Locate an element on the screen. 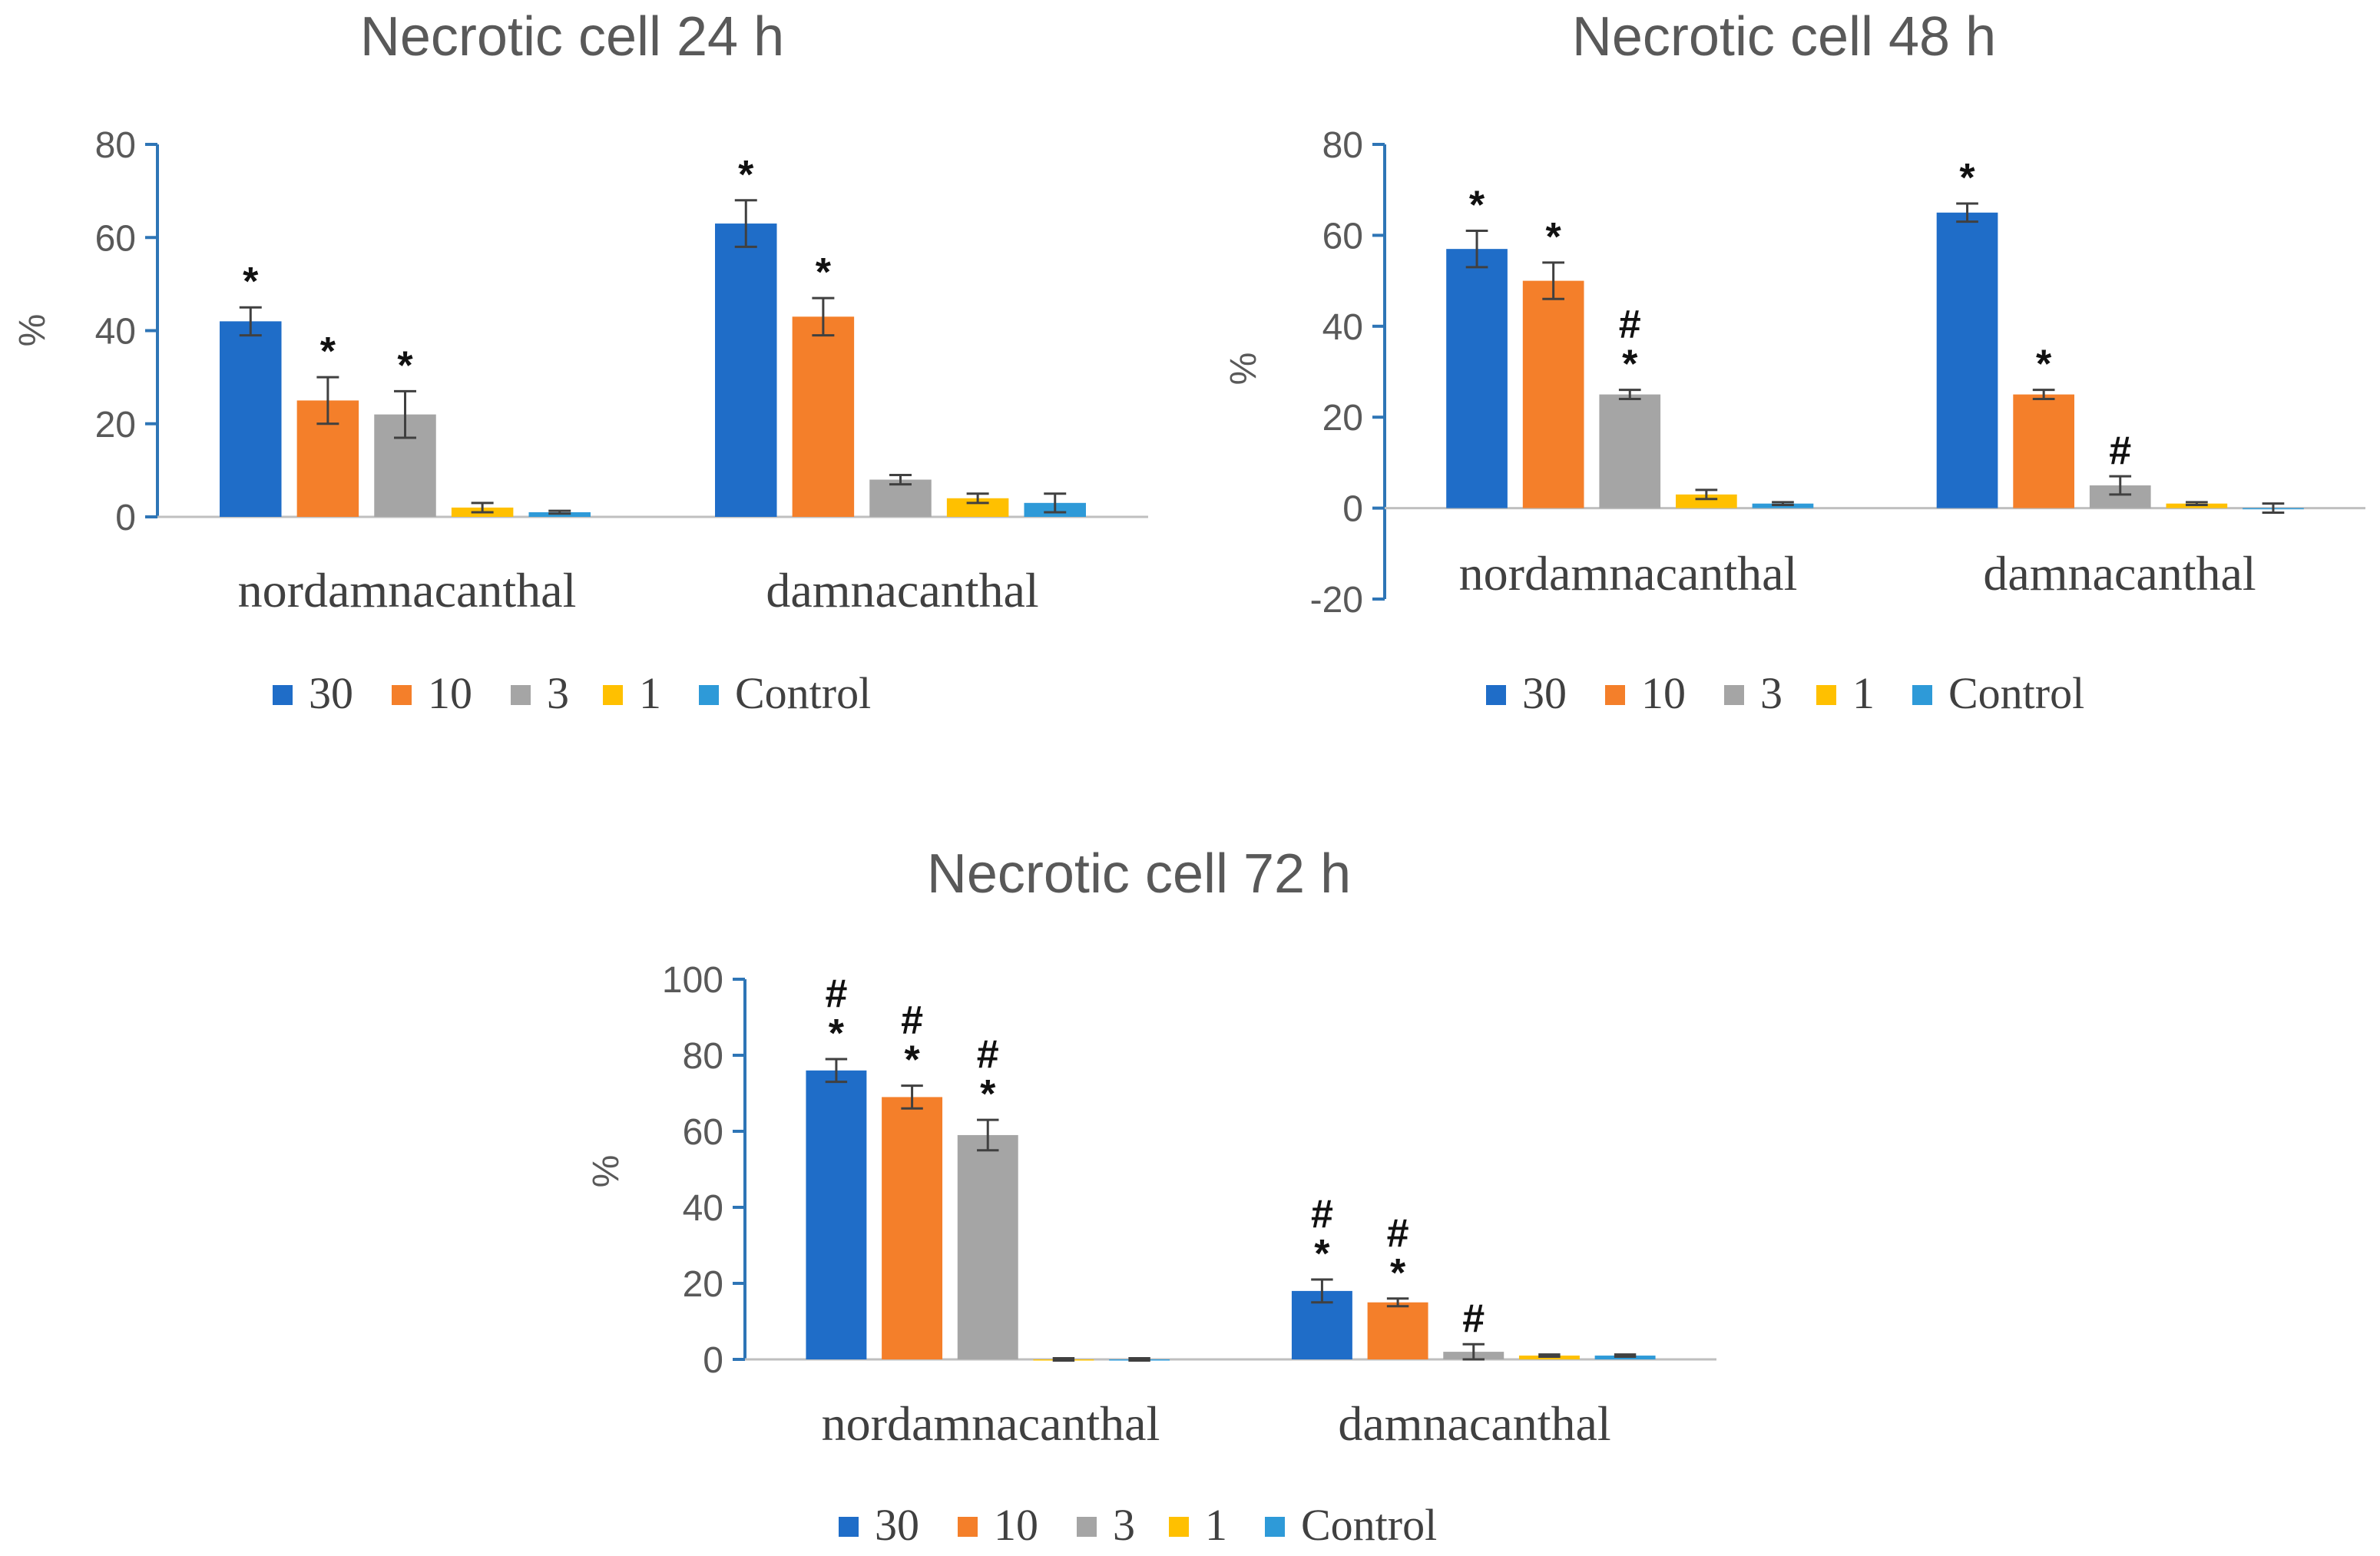  plot-area: 0 20 40 60 80 * * * * * is located at coordinates (621, 331).